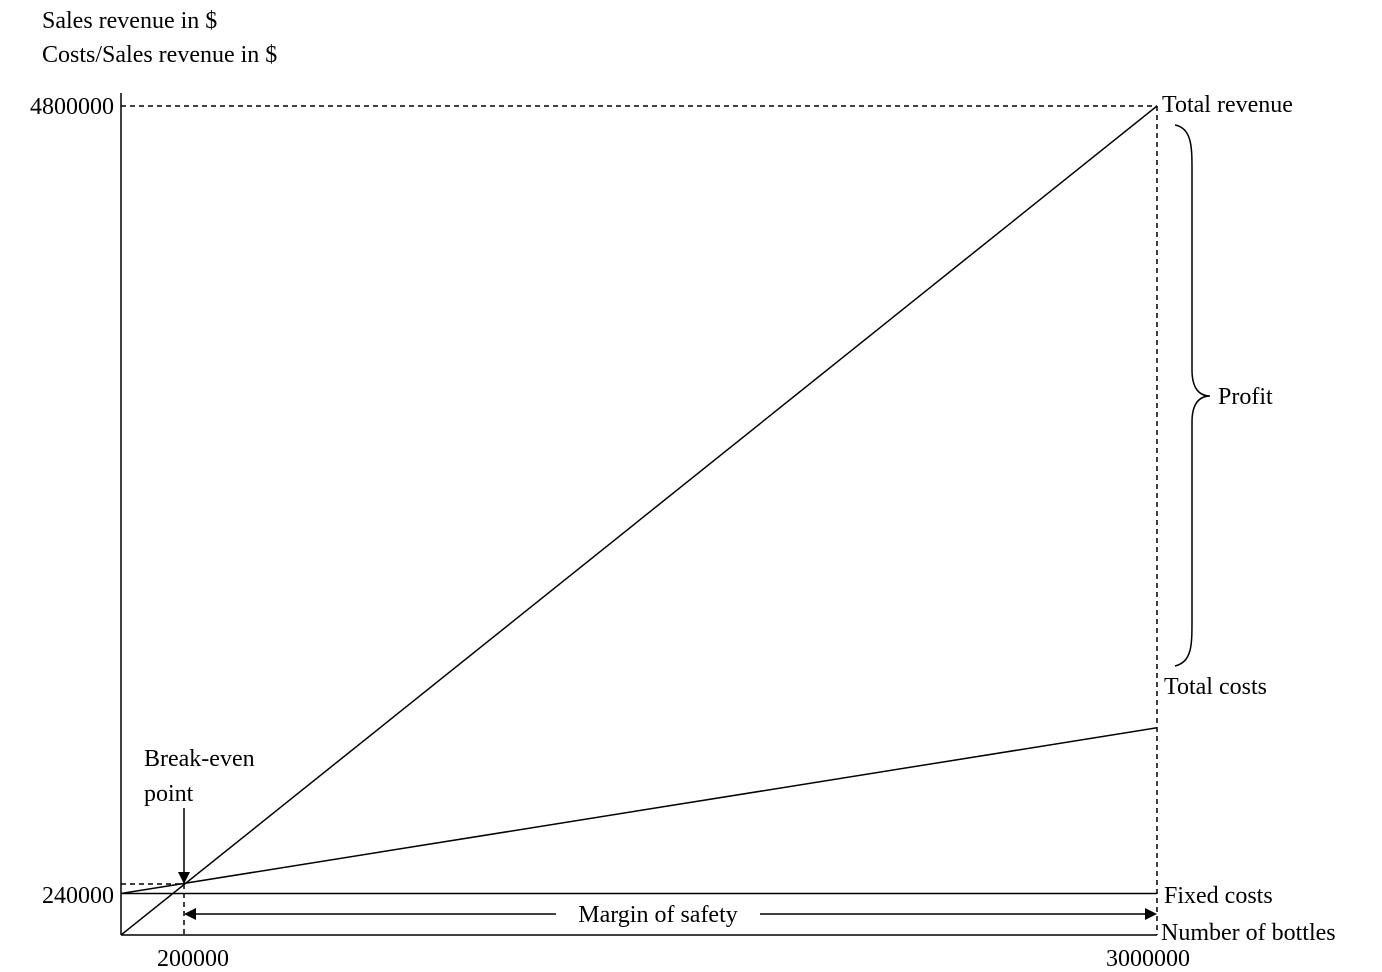 The image size is (1382, 972). What do you see at coordinates (1227, 105) in the screenshot?
I see `total-revenue-label: Total revenue` at bounding box center [1227, 105].